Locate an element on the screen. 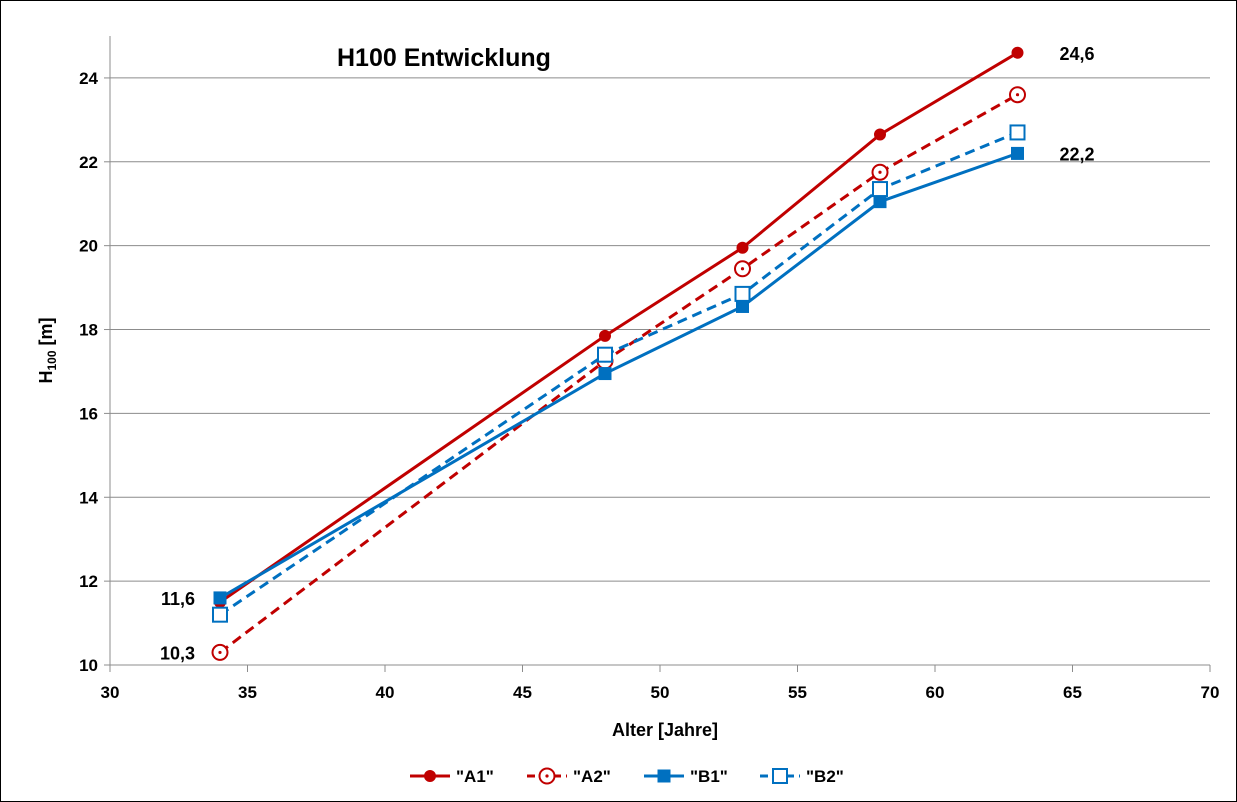  y-tick-label-12: 12 is located at coordinates (88, 581).